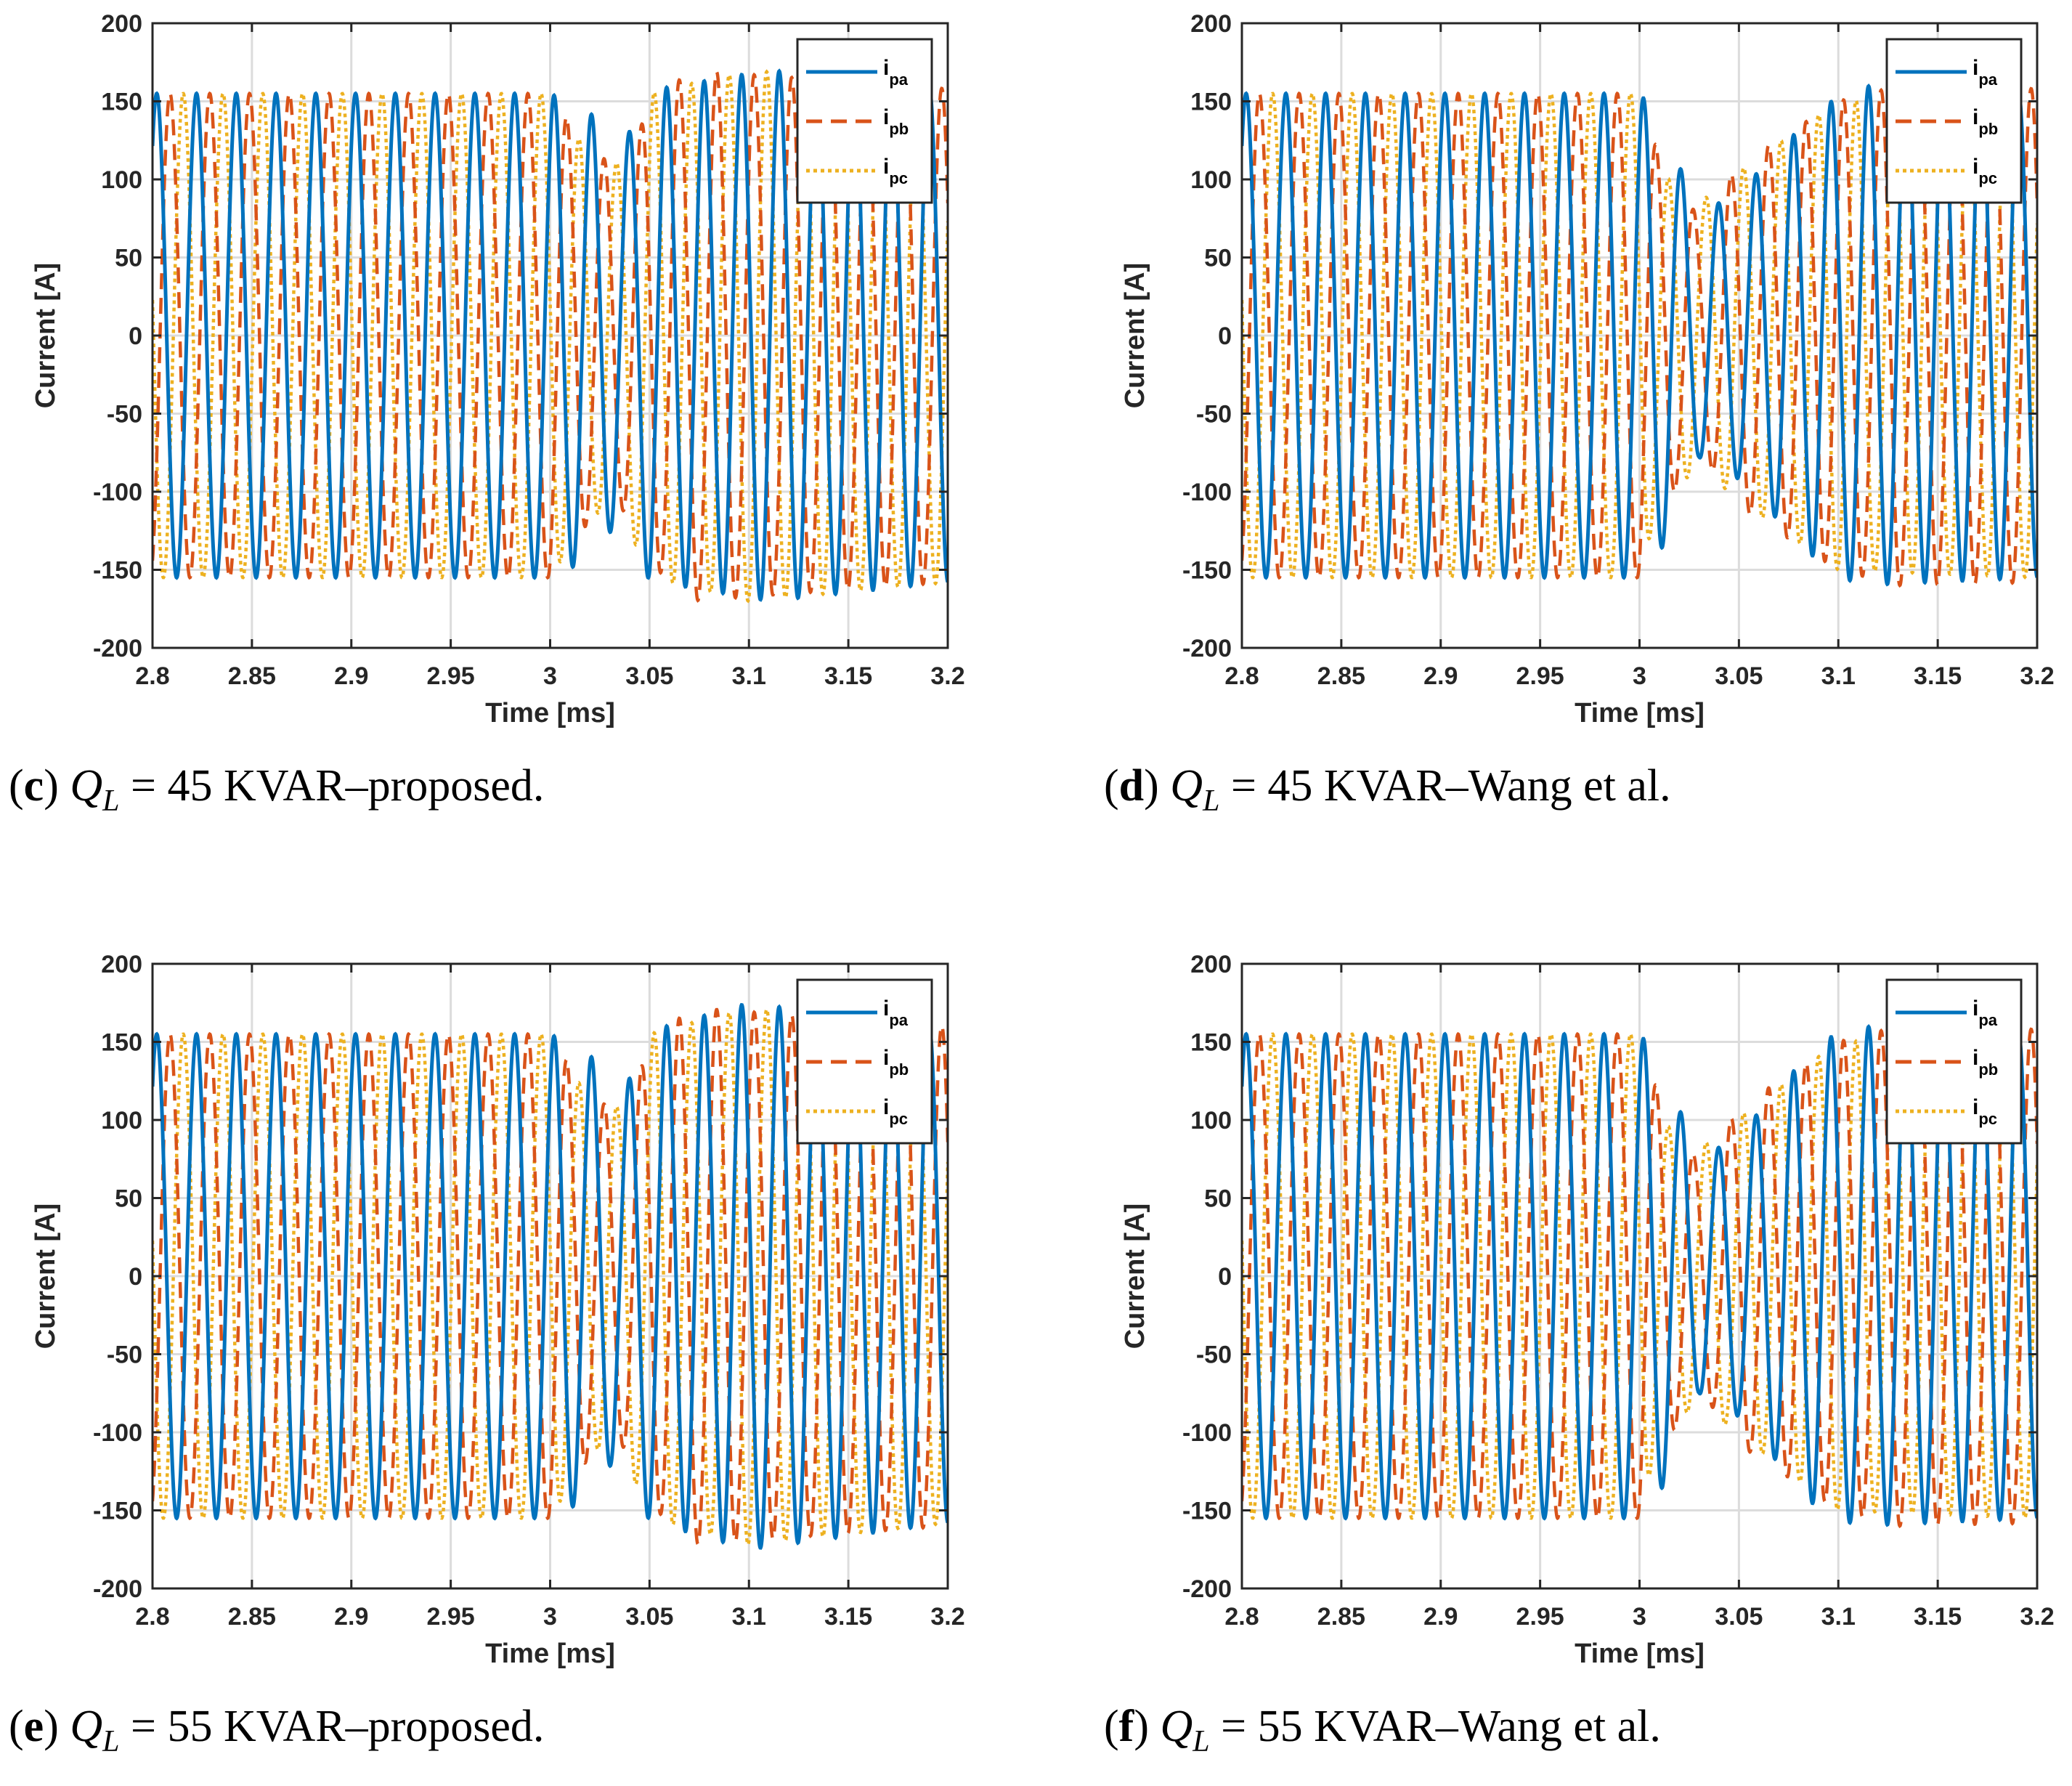  Describe the element at coordinates (276, 1730) in the screenshot. I see `caption: (e) QL = 55 KVAR–proposed.` at that location.